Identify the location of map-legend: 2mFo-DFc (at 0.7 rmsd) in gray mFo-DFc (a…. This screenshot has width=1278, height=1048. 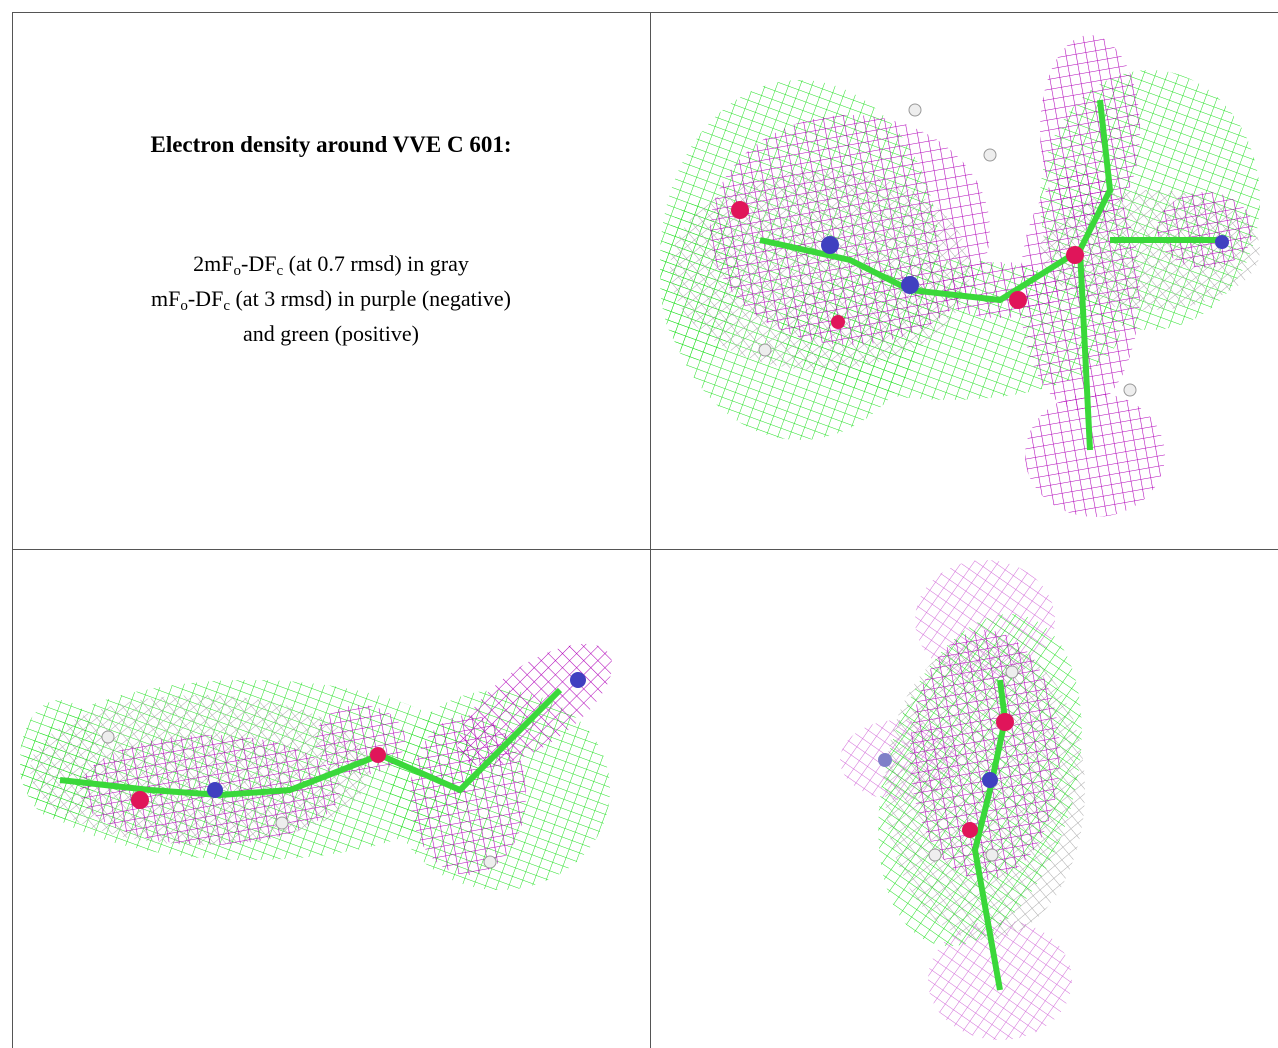
(331, 298).